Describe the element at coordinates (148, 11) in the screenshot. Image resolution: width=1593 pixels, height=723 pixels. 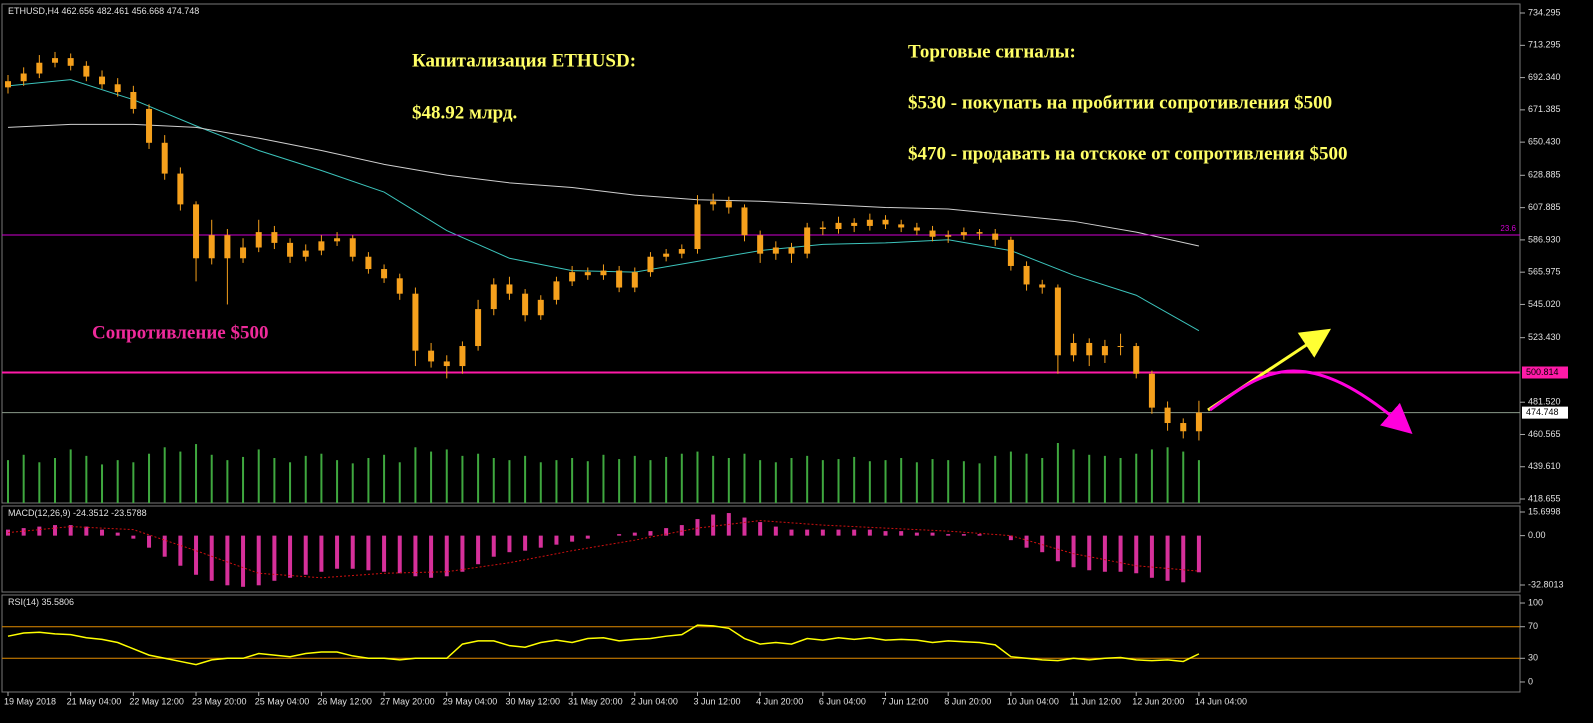
I see `header-low: 456.668` at that location.